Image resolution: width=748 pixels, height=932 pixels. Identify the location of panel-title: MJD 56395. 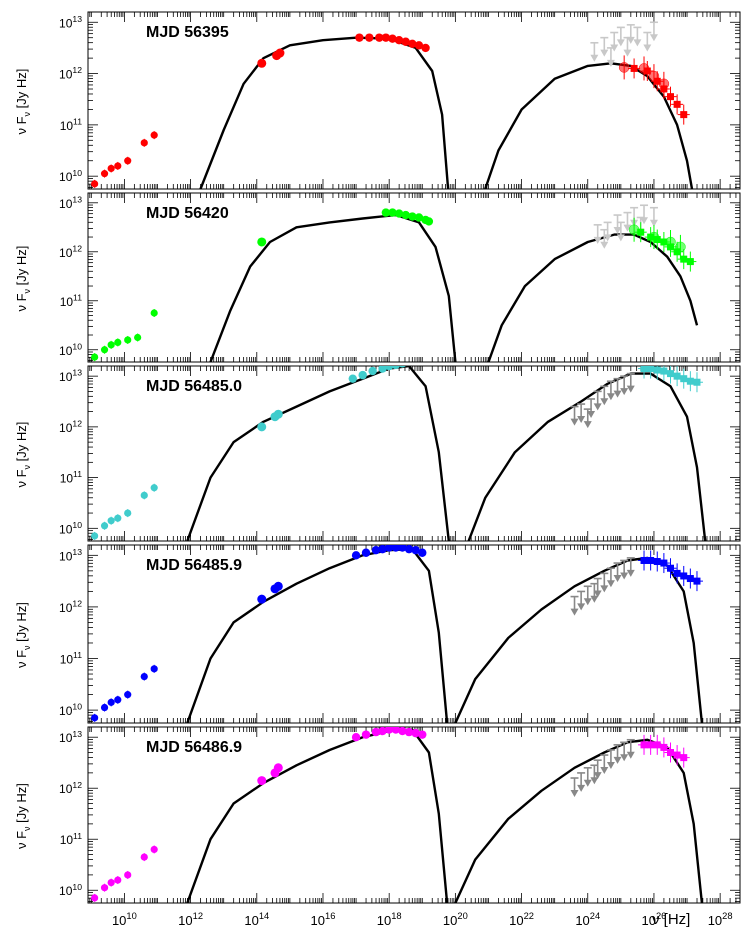
(187, 32).